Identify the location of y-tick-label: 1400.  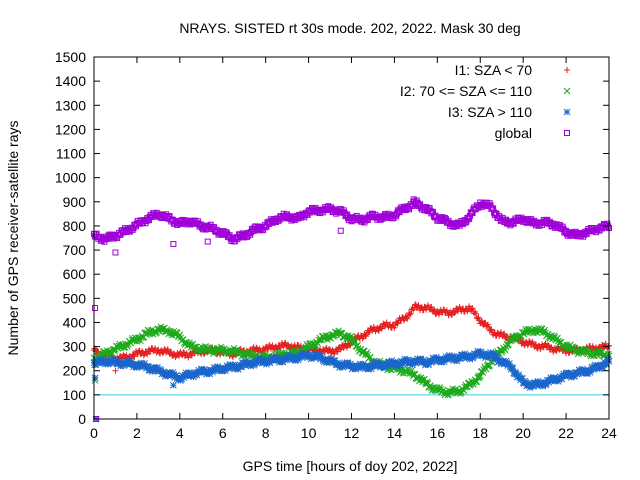
(70, 81).